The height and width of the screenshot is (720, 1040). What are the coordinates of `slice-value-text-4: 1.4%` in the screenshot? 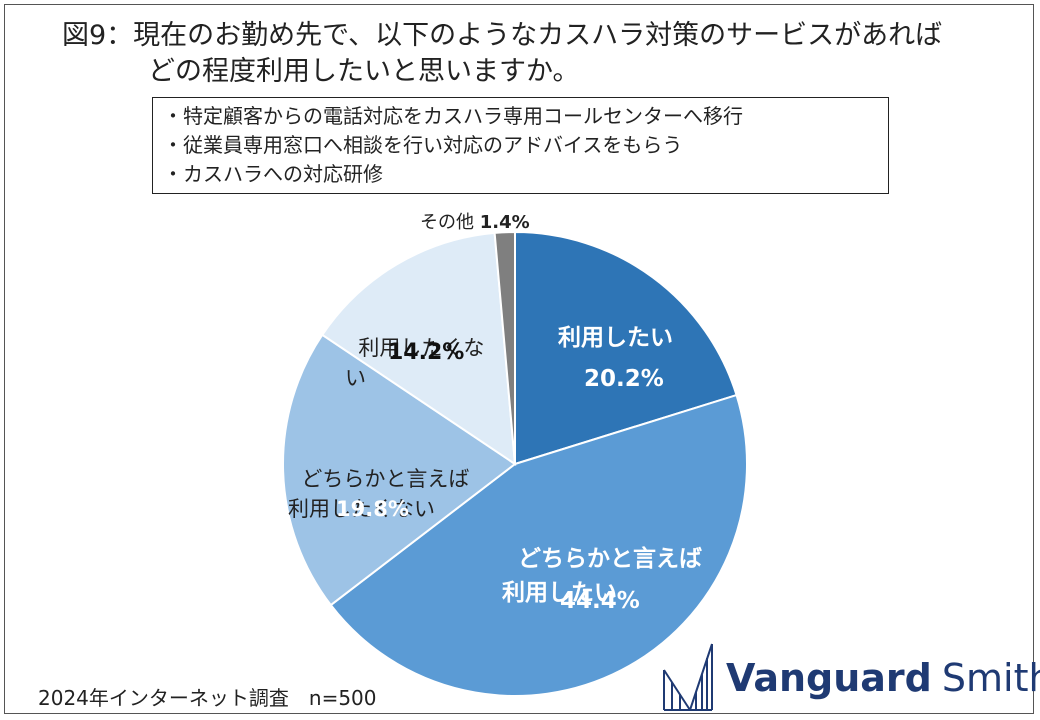 It's located at (504, 222).